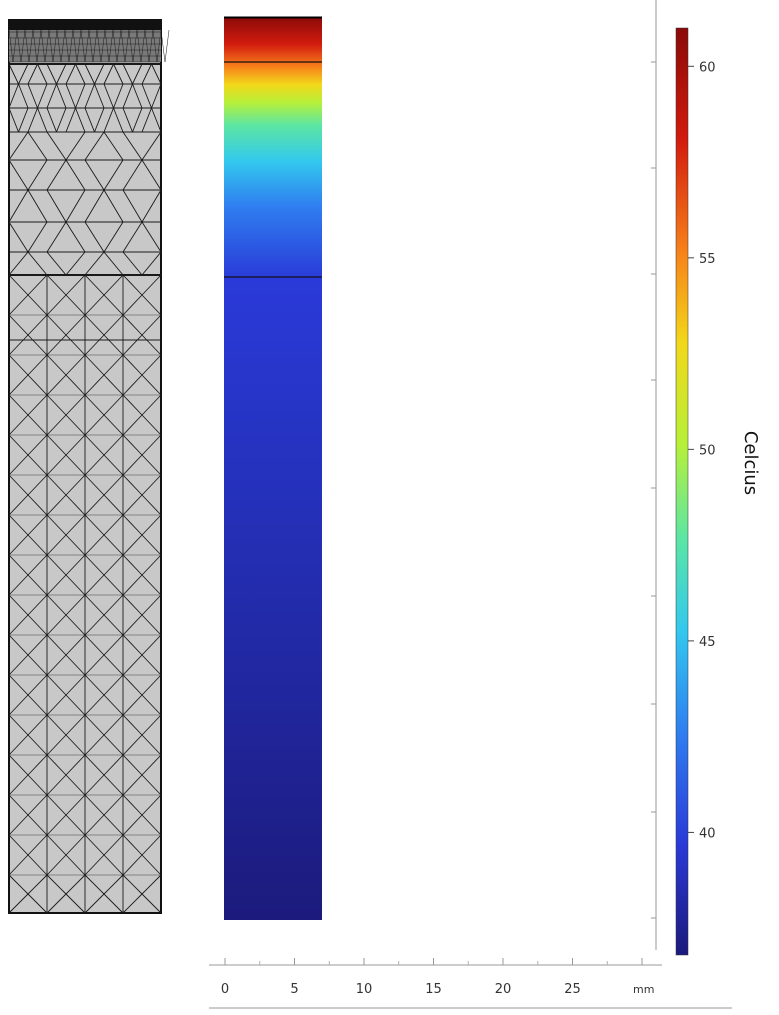 This screenshot has height=1015, width=779. What do you see at coordinates (503, 989) in the screenshot?
I see `x-tick-label: 20` at bounding box center [503, 989].